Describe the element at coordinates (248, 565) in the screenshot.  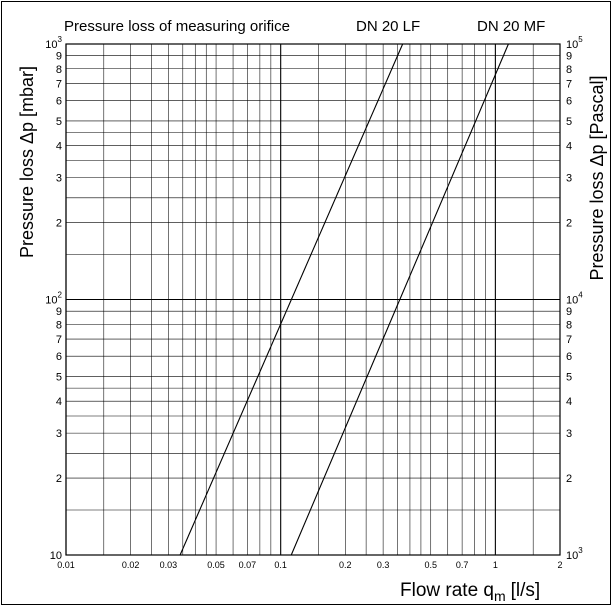
I see `x-tick-label: 0.07` at that location.